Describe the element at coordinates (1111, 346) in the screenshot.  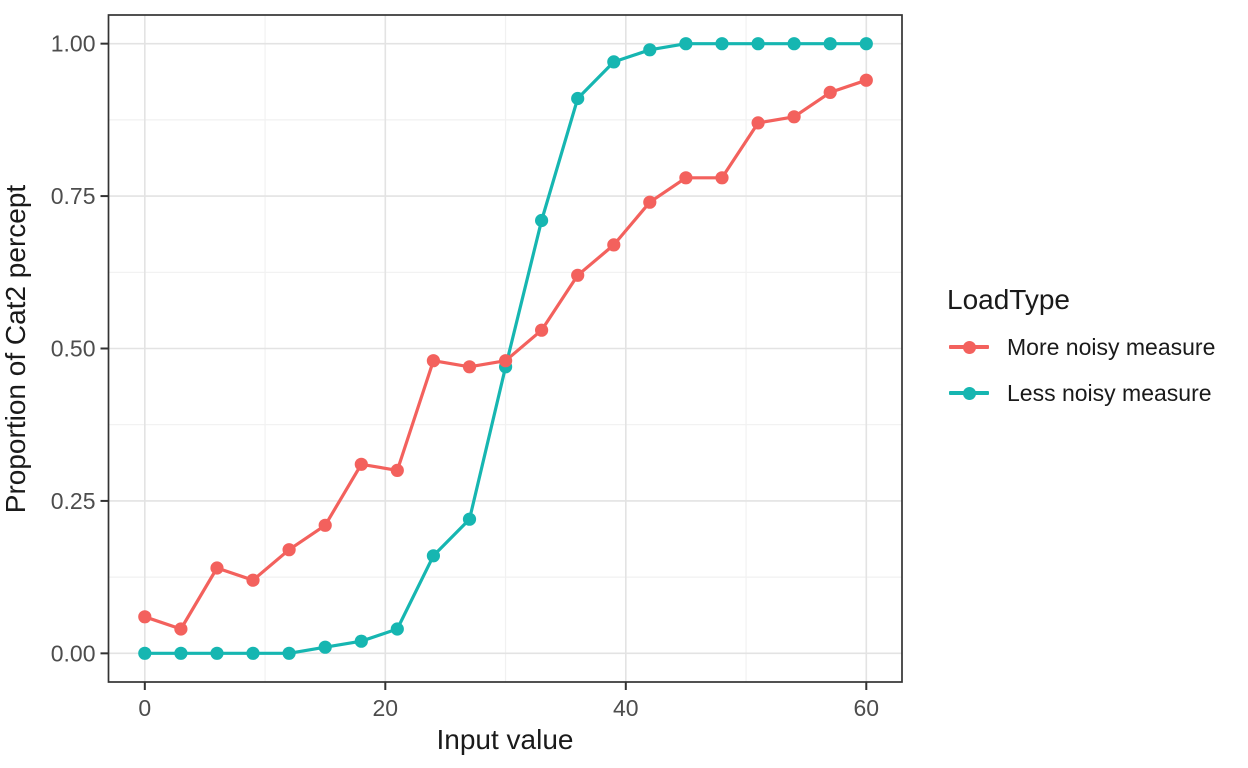
I see `legend-entry-label: More noisy measure` at that location.